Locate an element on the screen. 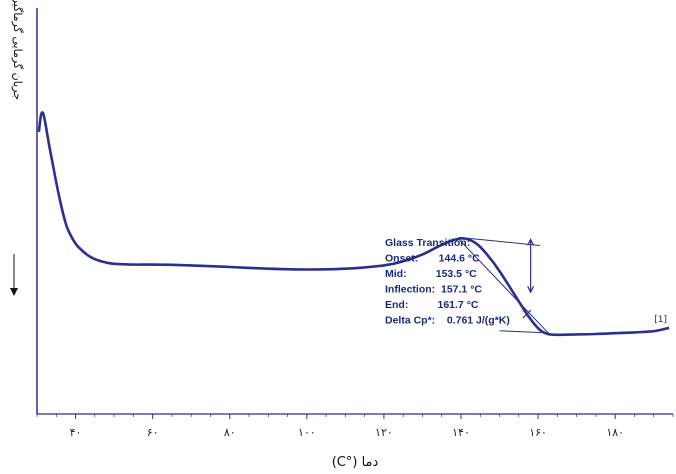 The image size is (676, 474). x-axis-label: دما (°C) is located at coordinates (355, 462).